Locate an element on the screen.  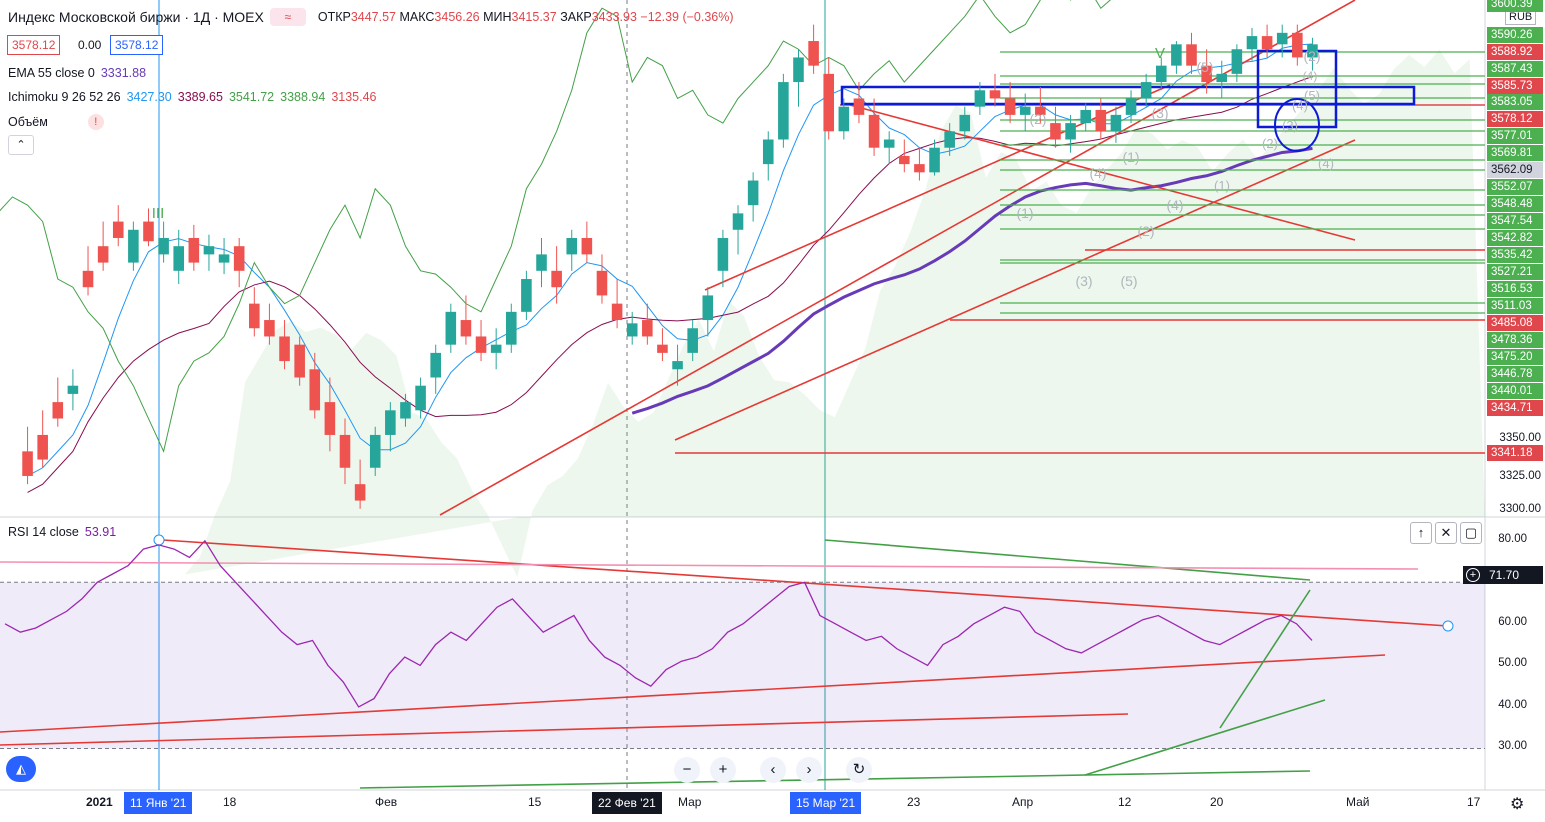
price-tag: 3590.26 is located at coordinates (1515, 35).